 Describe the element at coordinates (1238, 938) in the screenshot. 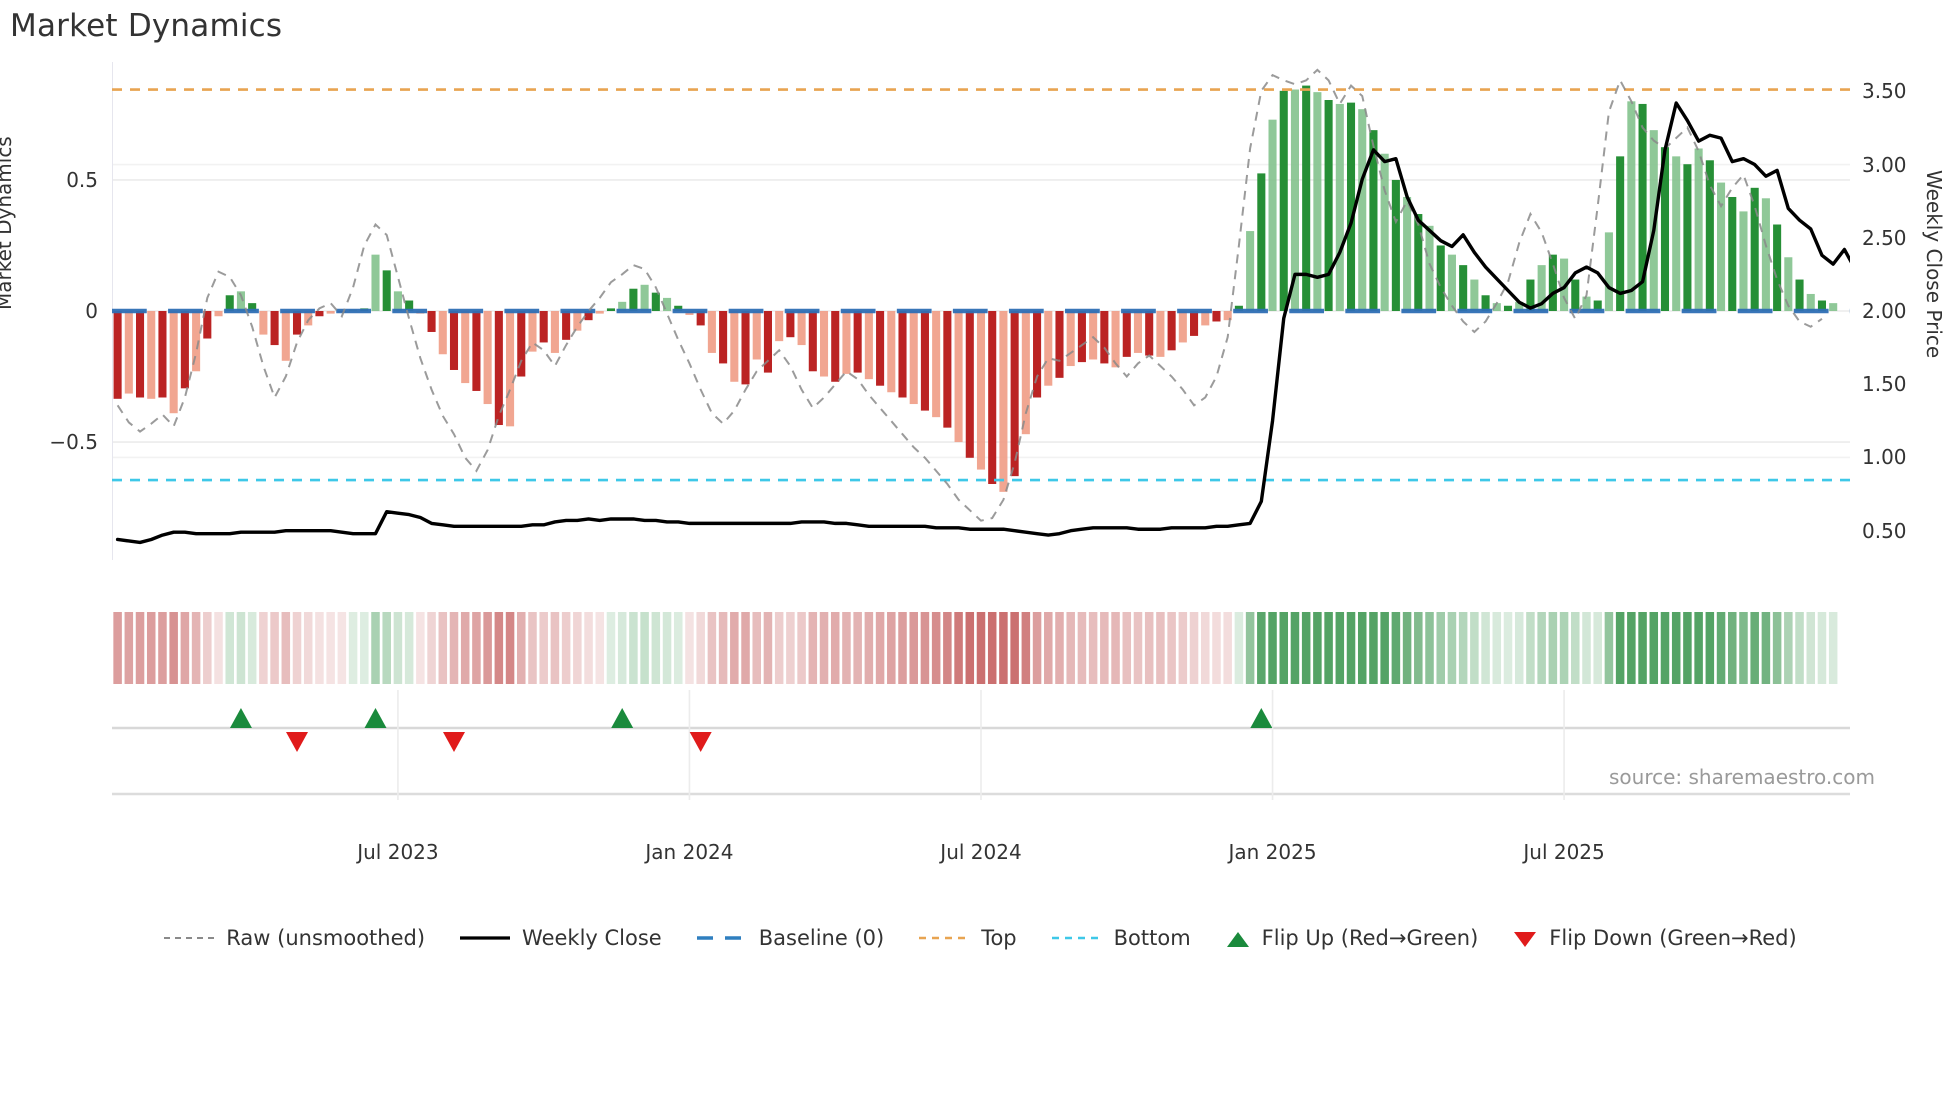

I see `green-up-triangle-icon` at that location.